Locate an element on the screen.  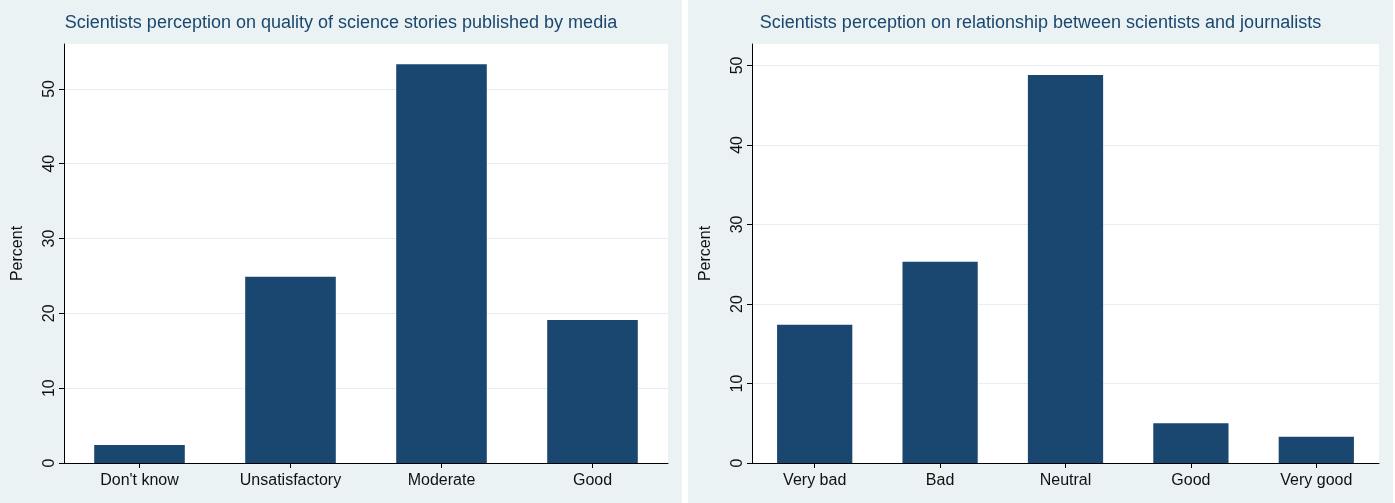
x-tick-label: Very bad is located at coordinates (815, 479).